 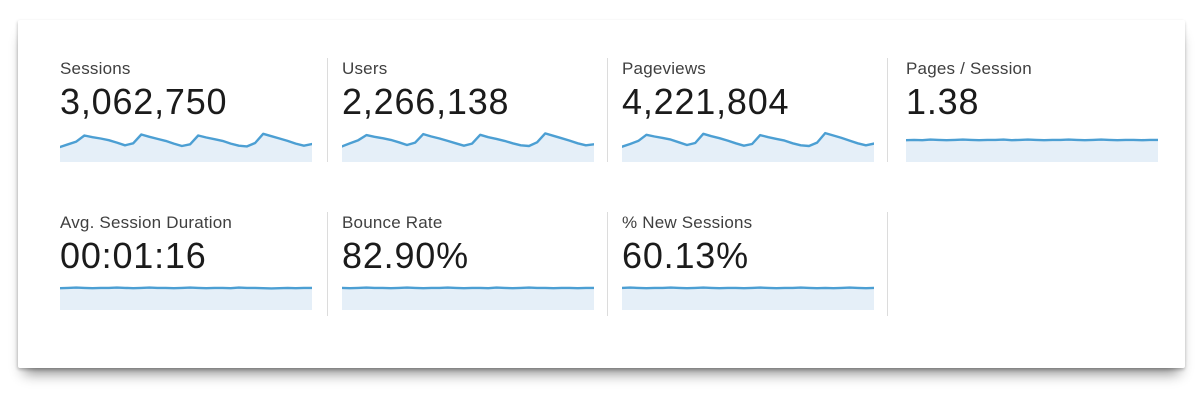 What do you see at coordinates (685, 255) in the screenshot?
I see `metric-value: 60.13%` at bounding box center [685, 255].